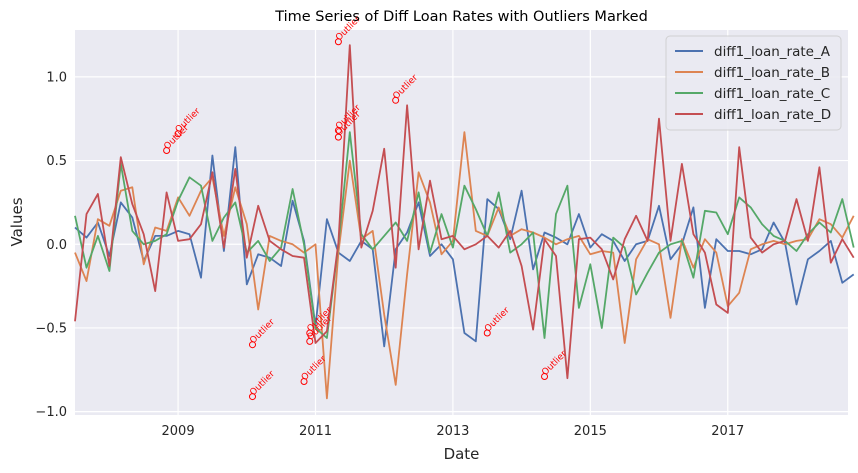 The height and width of the screenshot is (473, 858). I want to click on x-tick-label: 2015, so click(590, 431).